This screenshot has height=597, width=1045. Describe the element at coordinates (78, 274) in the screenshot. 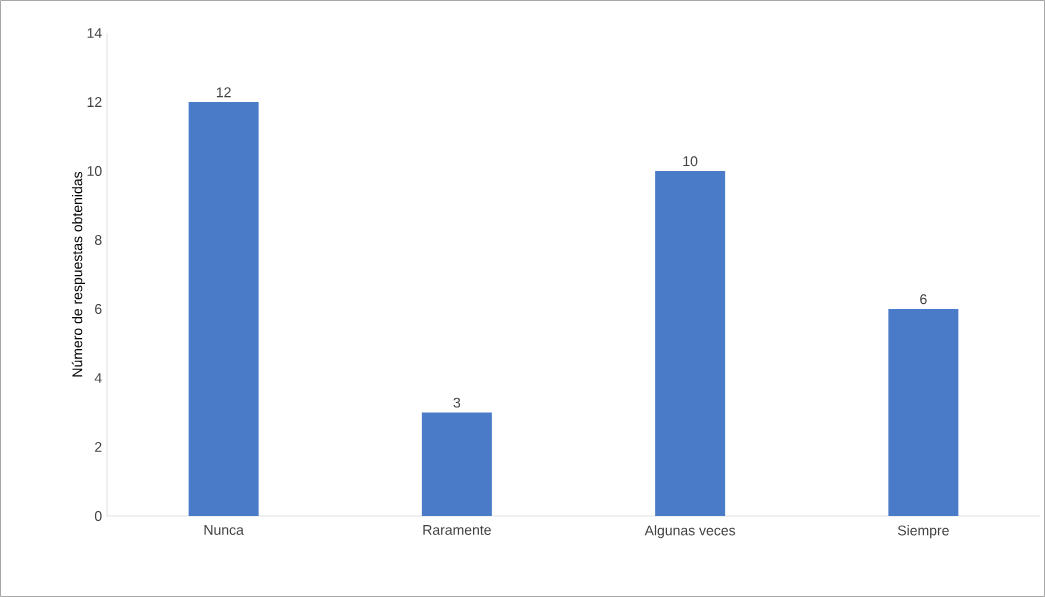

I see `y-axis-title: Número de respuestas obtenidas` at that location.